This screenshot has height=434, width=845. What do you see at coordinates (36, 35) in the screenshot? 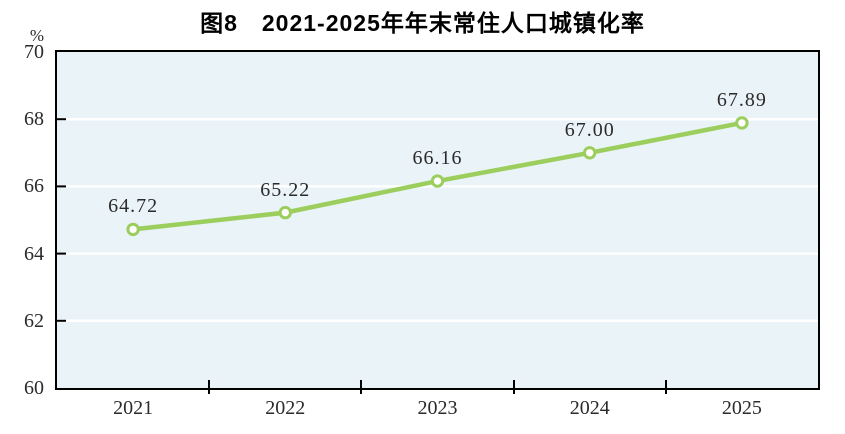
I see `y-axis-unit-label: %` at bounding box center [36, 35].